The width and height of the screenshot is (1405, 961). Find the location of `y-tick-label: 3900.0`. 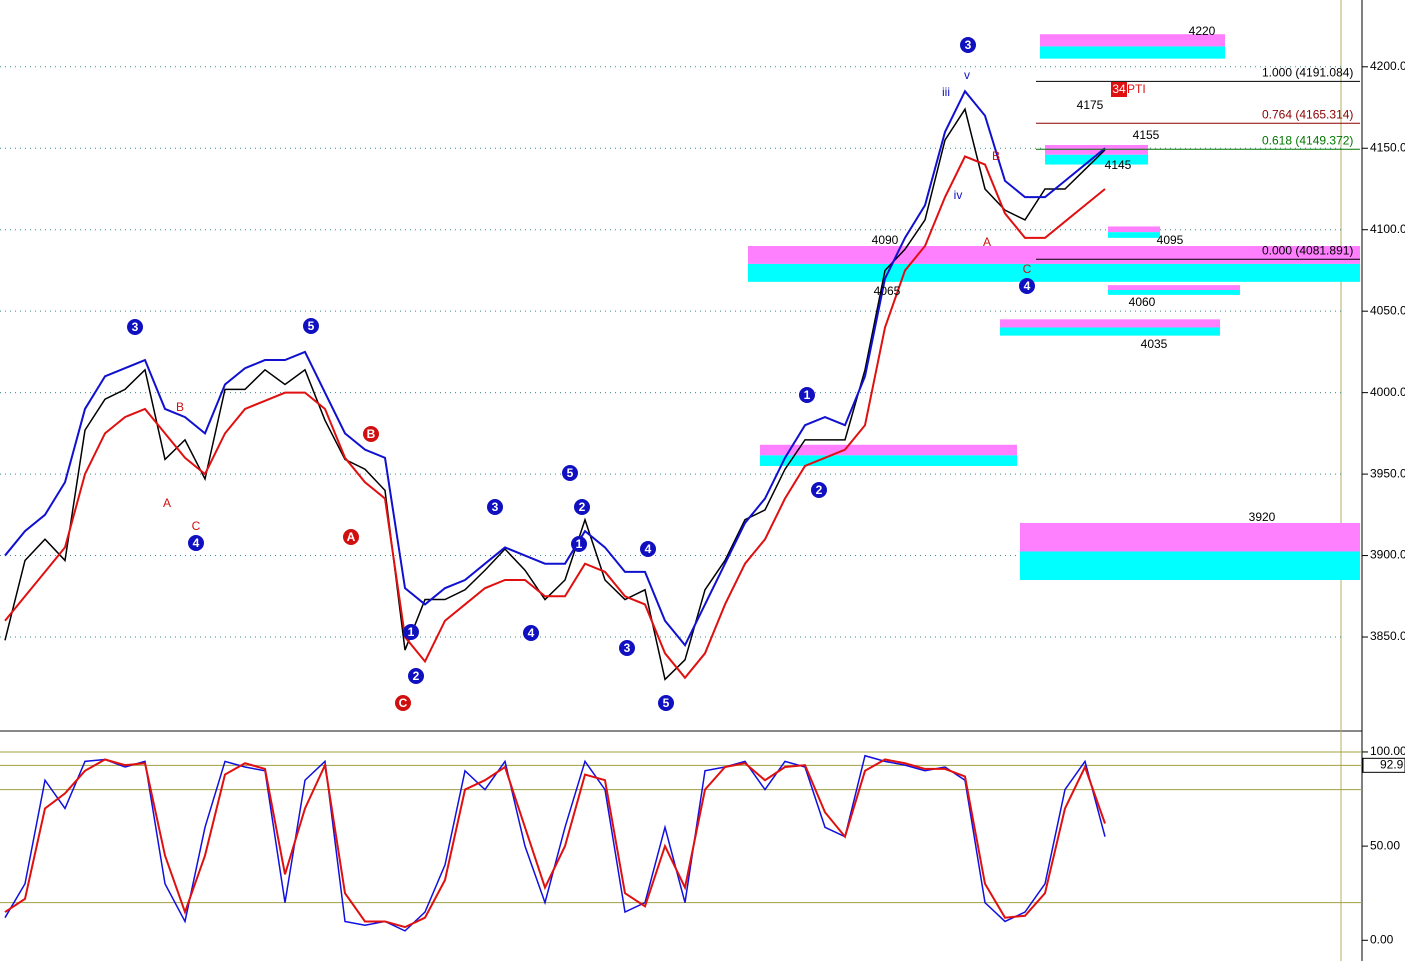

y-tick-label: 3900.0 is located at coordinates (1387, 555).